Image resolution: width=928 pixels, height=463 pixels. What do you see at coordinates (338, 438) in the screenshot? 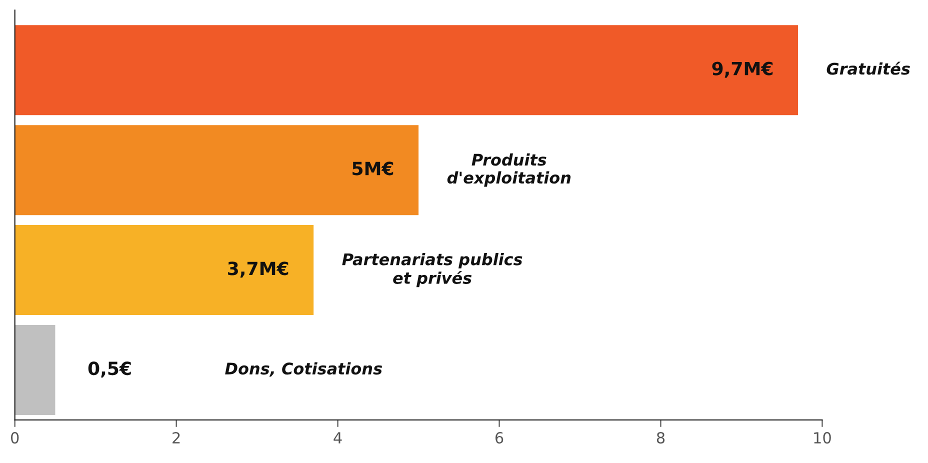
I see `x-tick-label: 4` at bounding box center [338, 438].